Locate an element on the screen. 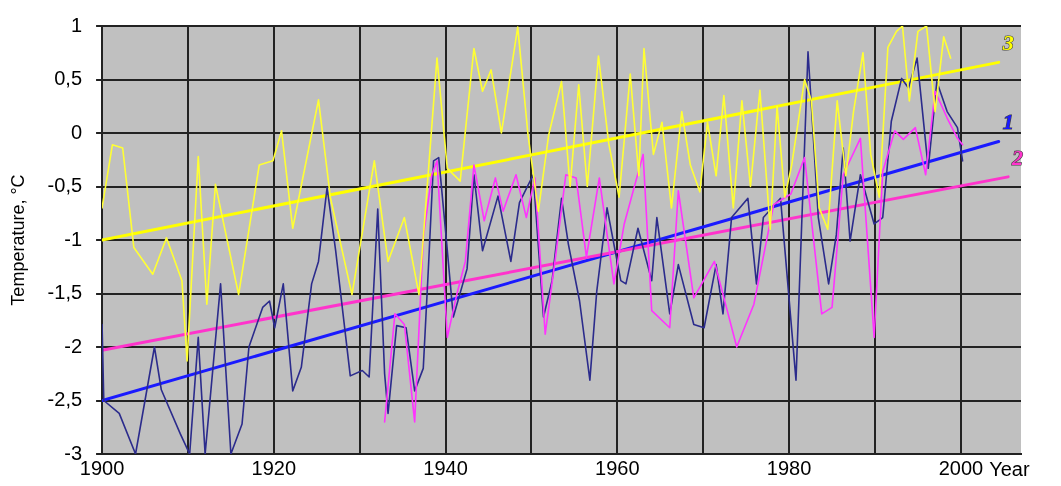  x-tick-label: 1940 is located at coordinates (445, 467).